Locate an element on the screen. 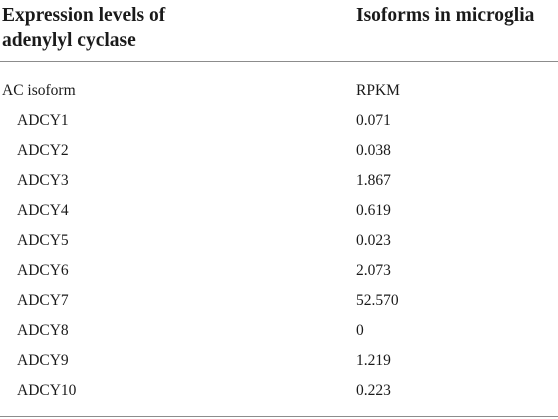 The height and width of the screenshot is (419, 558). rpkm-value: 52.570 is located at coordinates (377, 300).